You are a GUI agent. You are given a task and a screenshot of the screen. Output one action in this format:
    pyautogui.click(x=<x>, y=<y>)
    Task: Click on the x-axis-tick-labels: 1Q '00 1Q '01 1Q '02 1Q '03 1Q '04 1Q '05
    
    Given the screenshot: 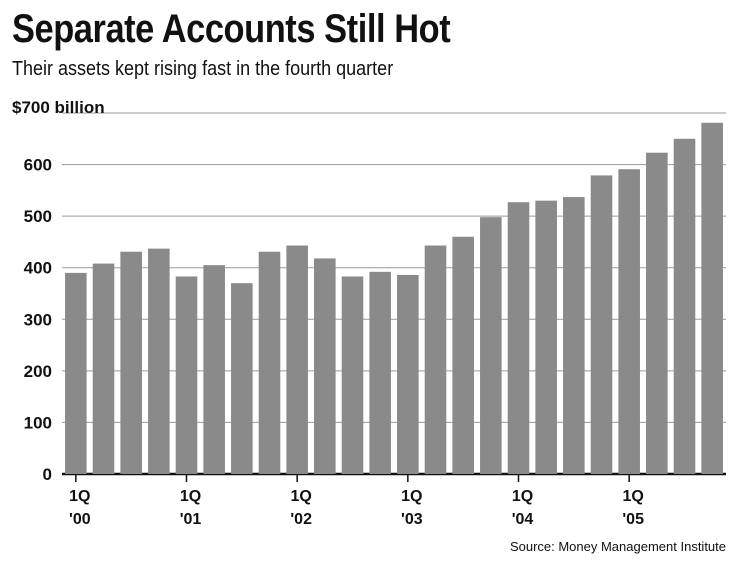 What is the action you would take?
    pyautogui.click(x=356, y=501)
    